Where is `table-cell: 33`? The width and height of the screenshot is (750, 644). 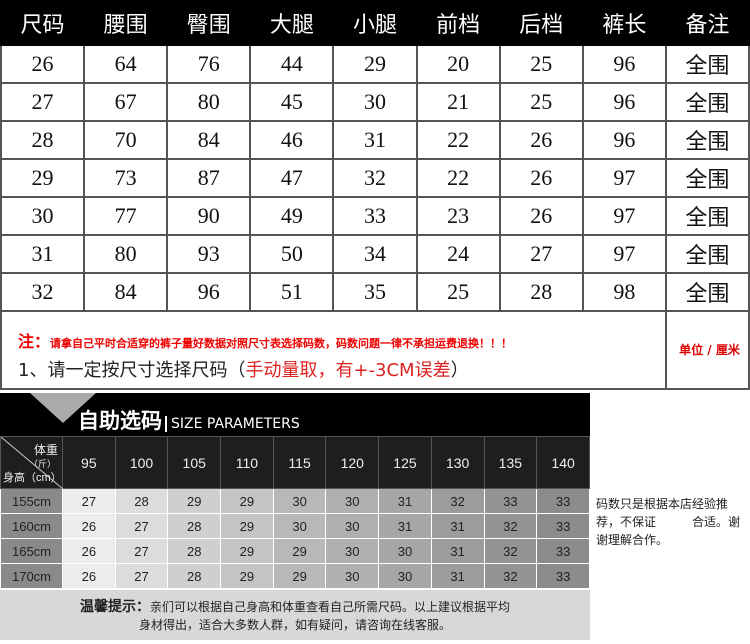 table-cell: 33 is located at coordinates (375, 216).